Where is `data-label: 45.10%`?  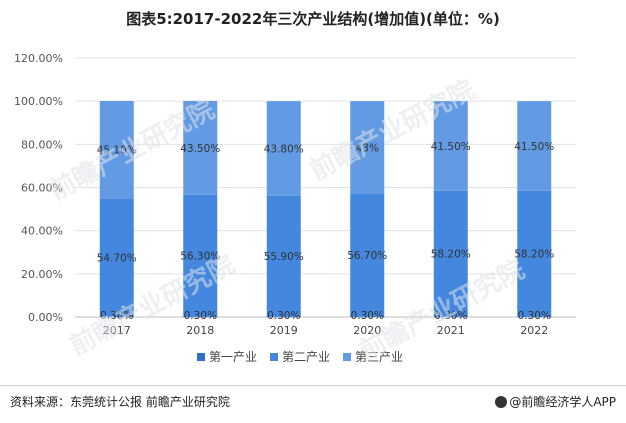
data-label: 45.10% is located at coordinates (117, 151).